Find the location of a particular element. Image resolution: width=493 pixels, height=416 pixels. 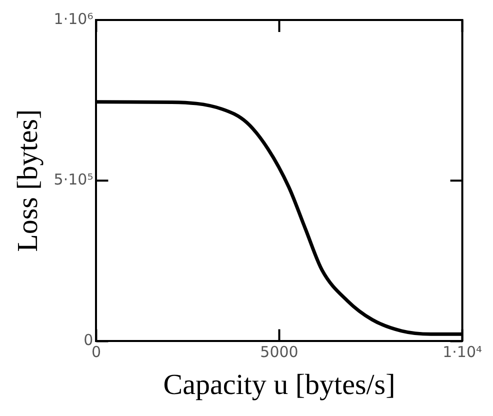

x-tick-label: 5000 is located at coordinates (279, 352).